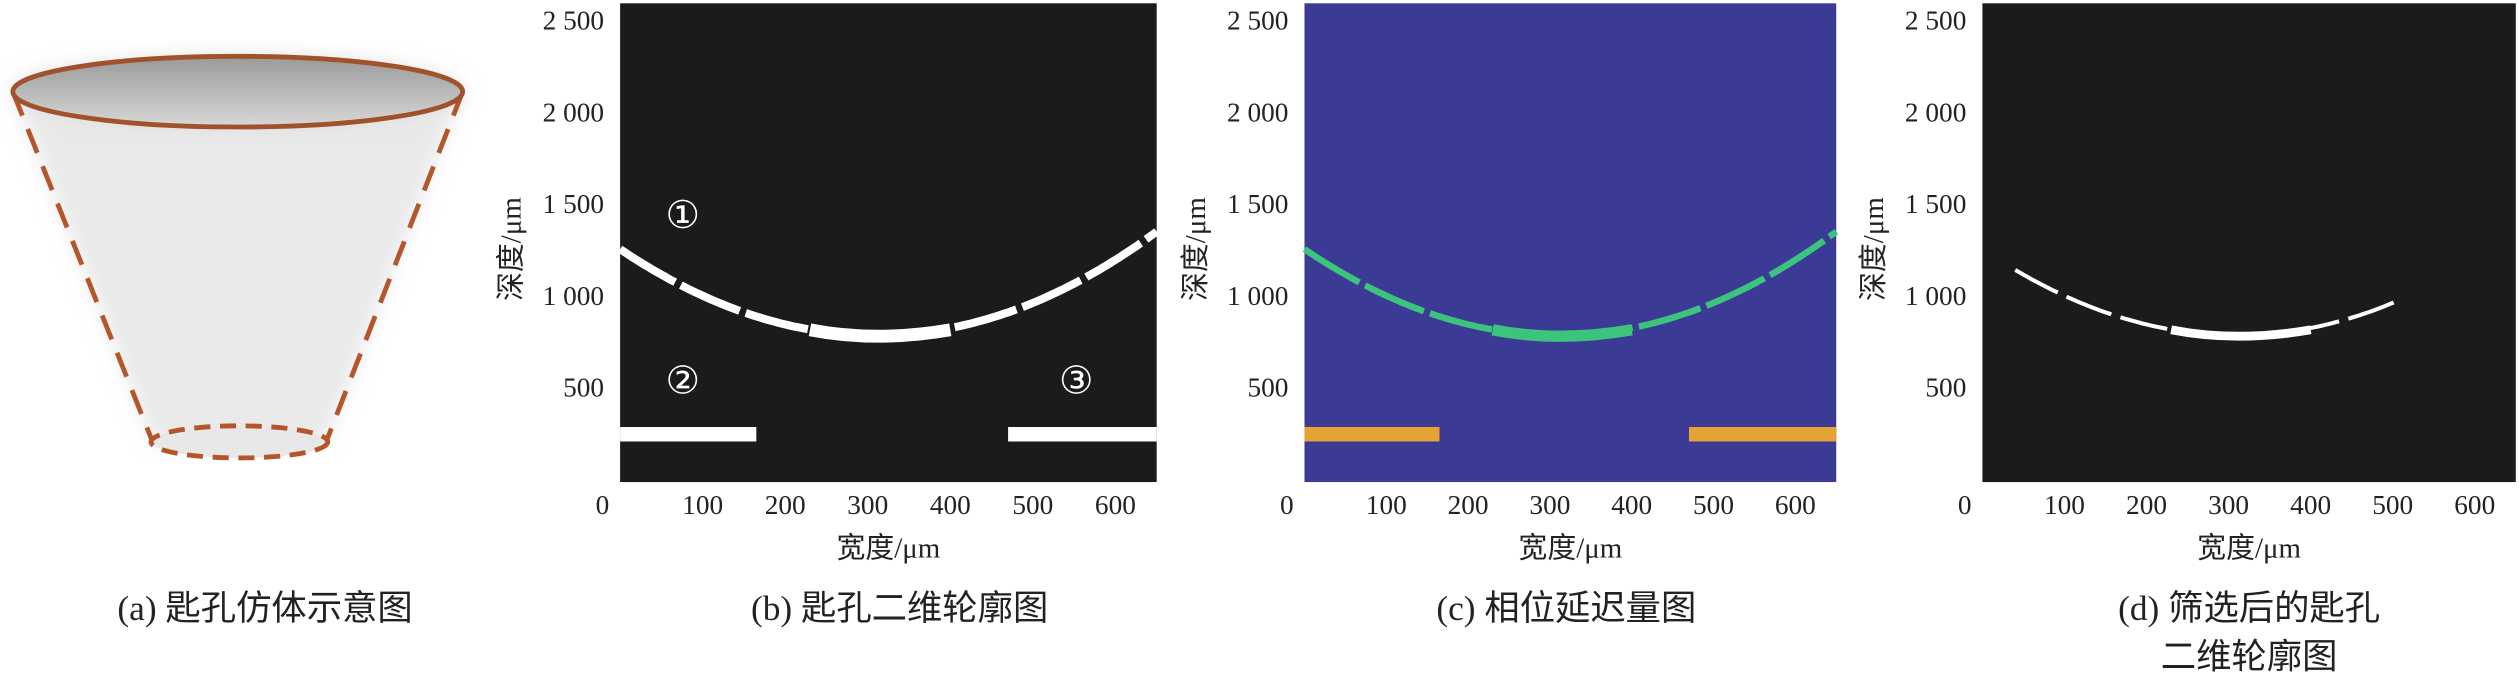 This screenshot has height=691, width=2519. What do you see at coordinates (682, 216) in the screenshot?
I see `annotation: ①` at bounding box center [682, 216].